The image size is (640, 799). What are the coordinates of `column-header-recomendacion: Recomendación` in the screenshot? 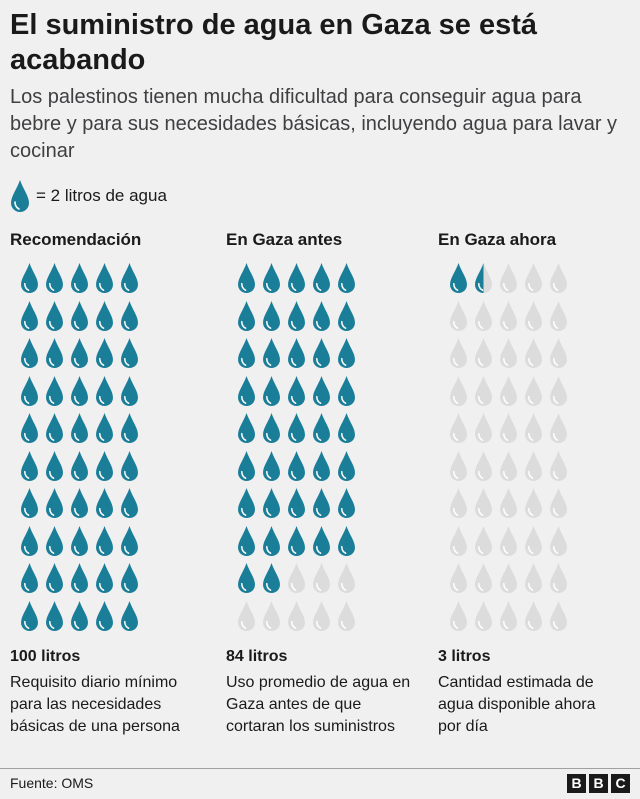 It's located at (76, 239).